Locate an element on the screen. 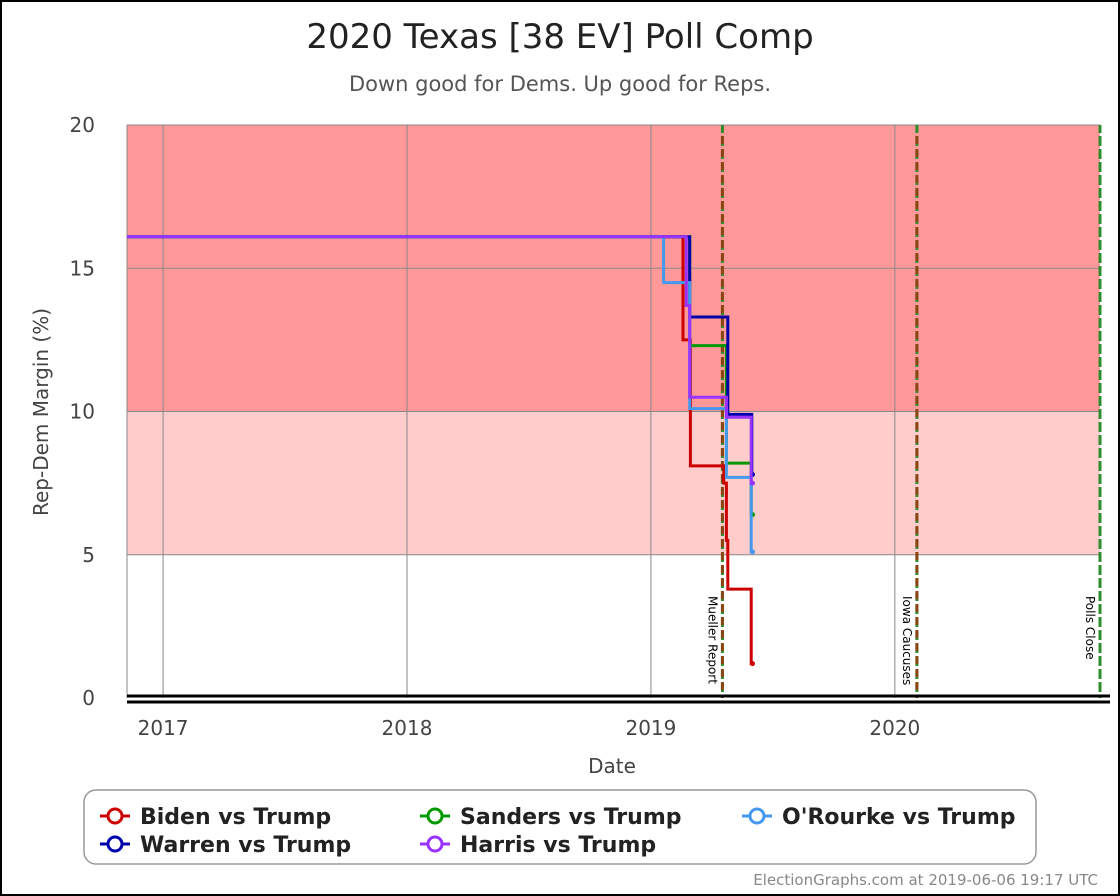 This screenshot has width=1120, height=896. y-tick-label: 20 is located at coordinates (82, 125).